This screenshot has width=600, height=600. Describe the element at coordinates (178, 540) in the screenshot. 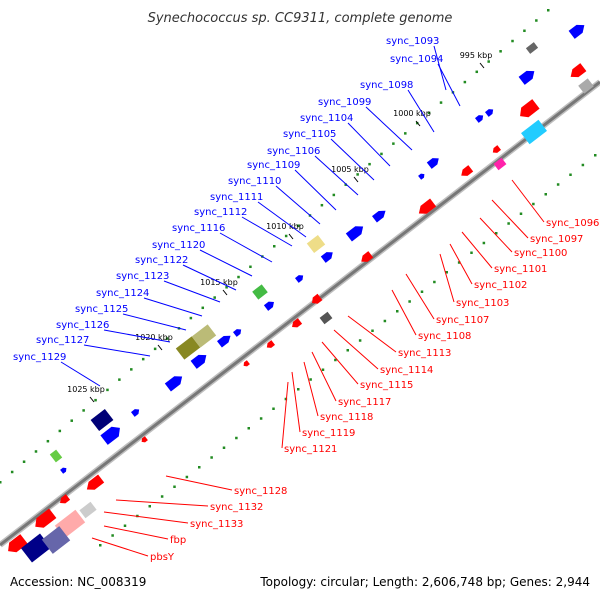

I see `gene-label-inner: fbp` at that location.